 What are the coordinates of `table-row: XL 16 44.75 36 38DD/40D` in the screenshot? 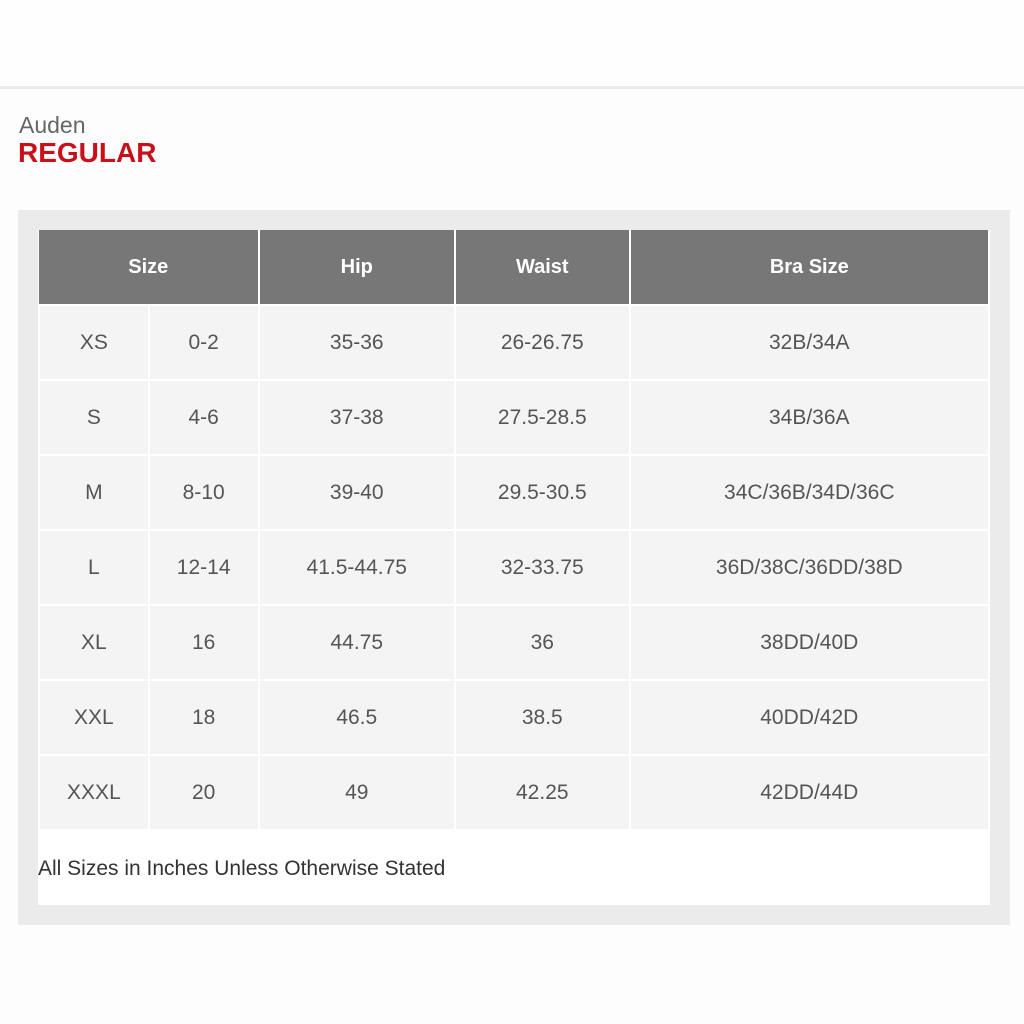 It's located at (514, 642).